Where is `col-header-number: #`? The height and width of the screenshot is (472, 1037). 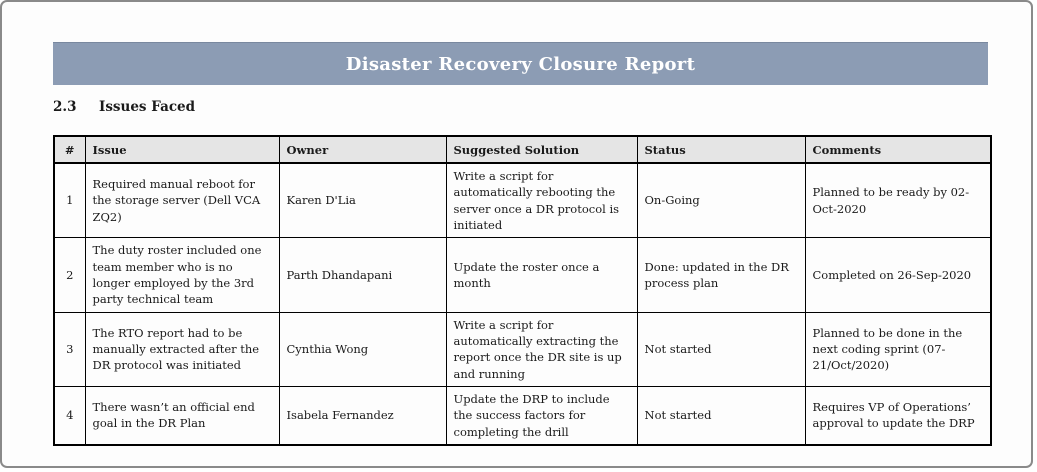
col-header-number: # is located at coordinates (69, 149).